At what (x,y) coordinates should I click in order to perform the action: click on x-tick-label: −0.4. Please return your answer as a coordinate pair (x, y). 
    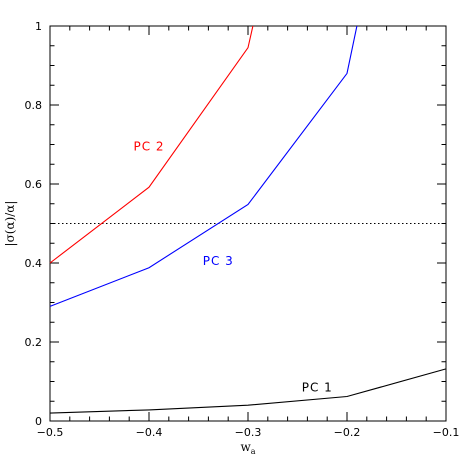
    Looking at the image, I should click on (149, 432).